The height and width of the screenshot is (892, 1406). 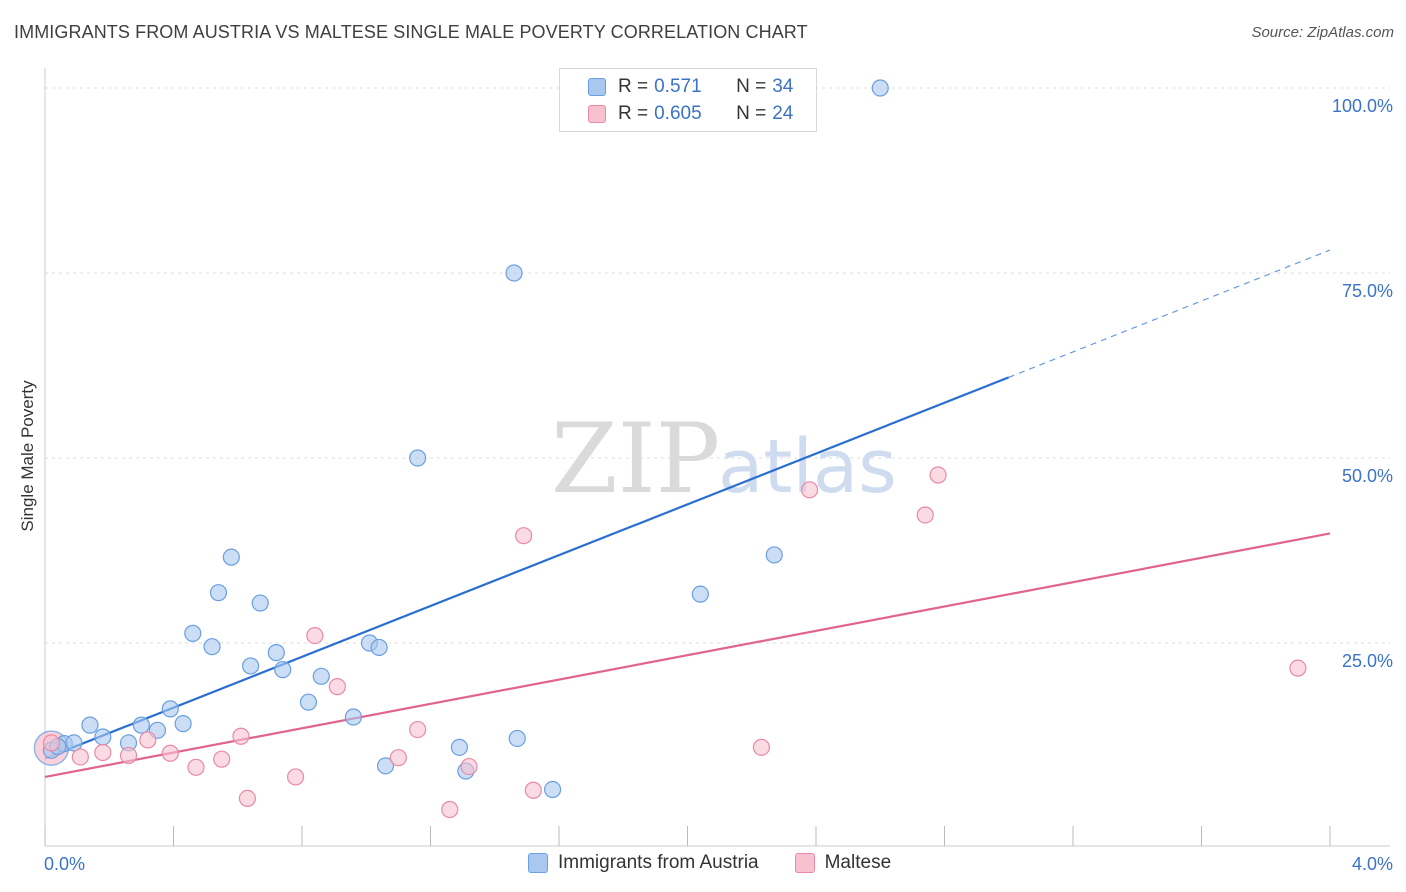 What do you see at coordinates (64, 864) in the screenshot?
I see `x-tick-label: 0.0%` at bounding box center [64, 864].